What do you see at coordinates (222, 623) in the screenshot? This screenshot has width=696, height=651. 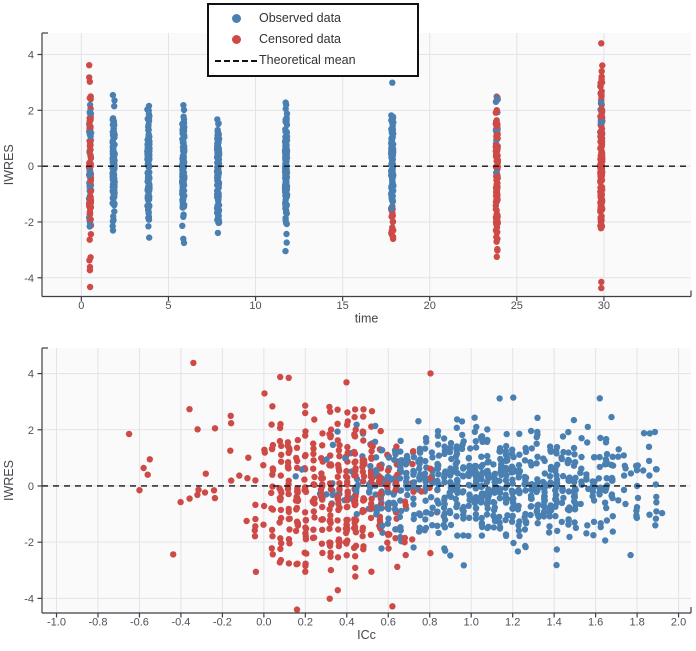 I see `svg-text: -0.2` at bounding box center [222, 623].